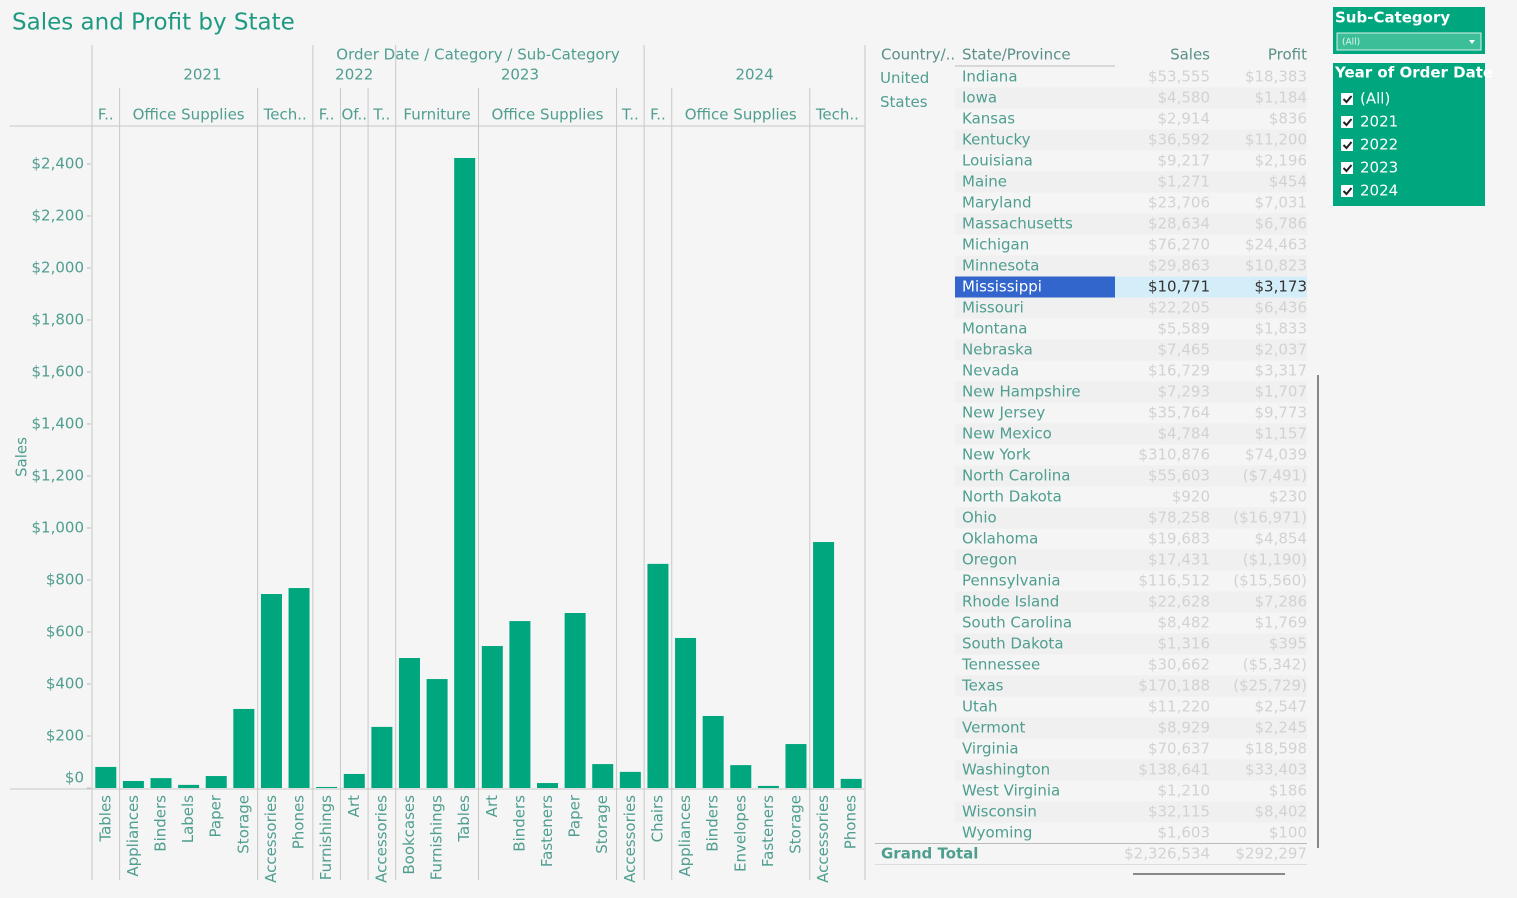  Describe the element at coordinates (1179, 224) in the screenshot. I see `sales-value: $28,634` at that location.